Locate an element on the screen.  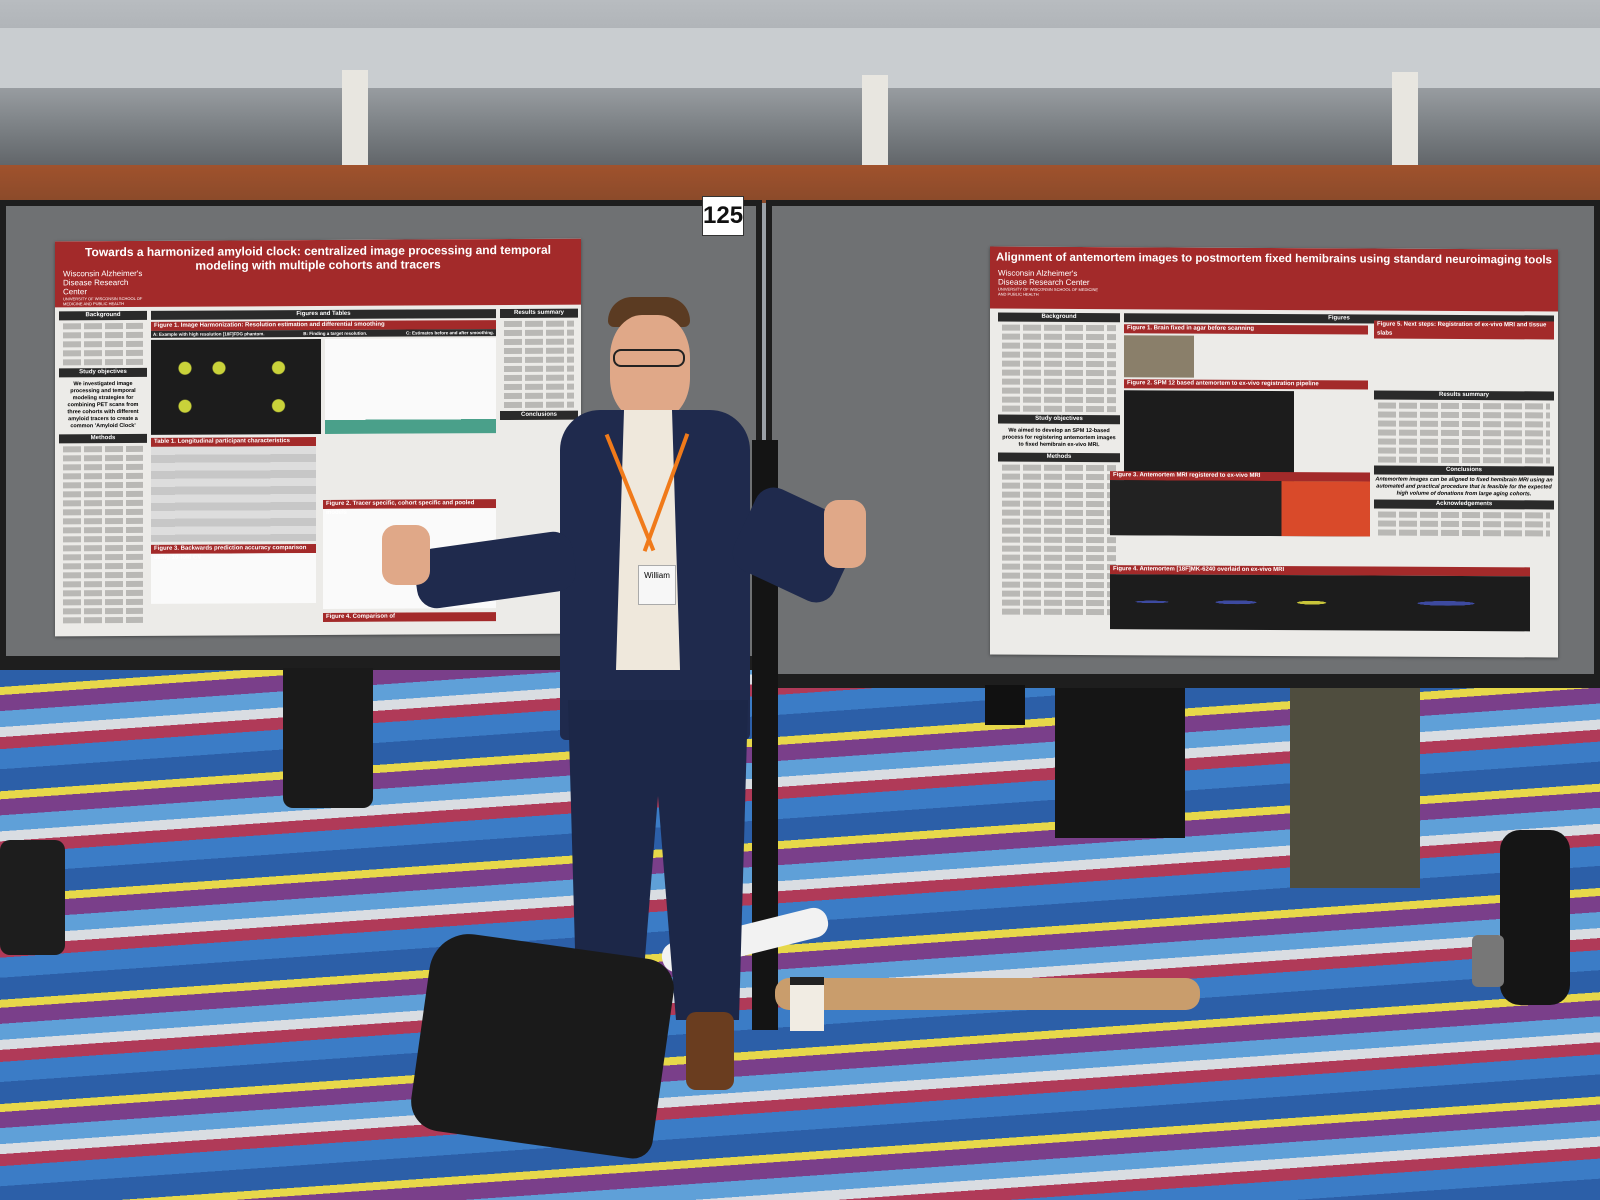
figure-header: Figure 4. Comparison of is located at coordinates (409, 617).